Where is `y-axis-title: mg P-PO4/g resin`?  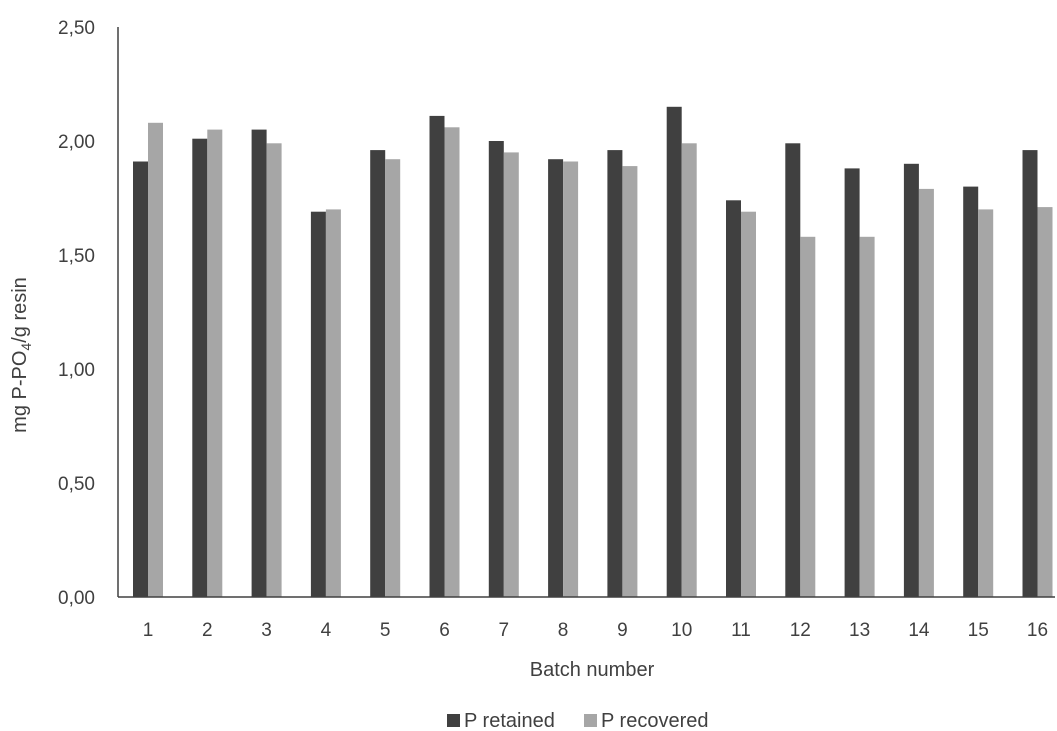
y-axis-title: mg P-PO4/g resin is located at coordinates (21, 355).